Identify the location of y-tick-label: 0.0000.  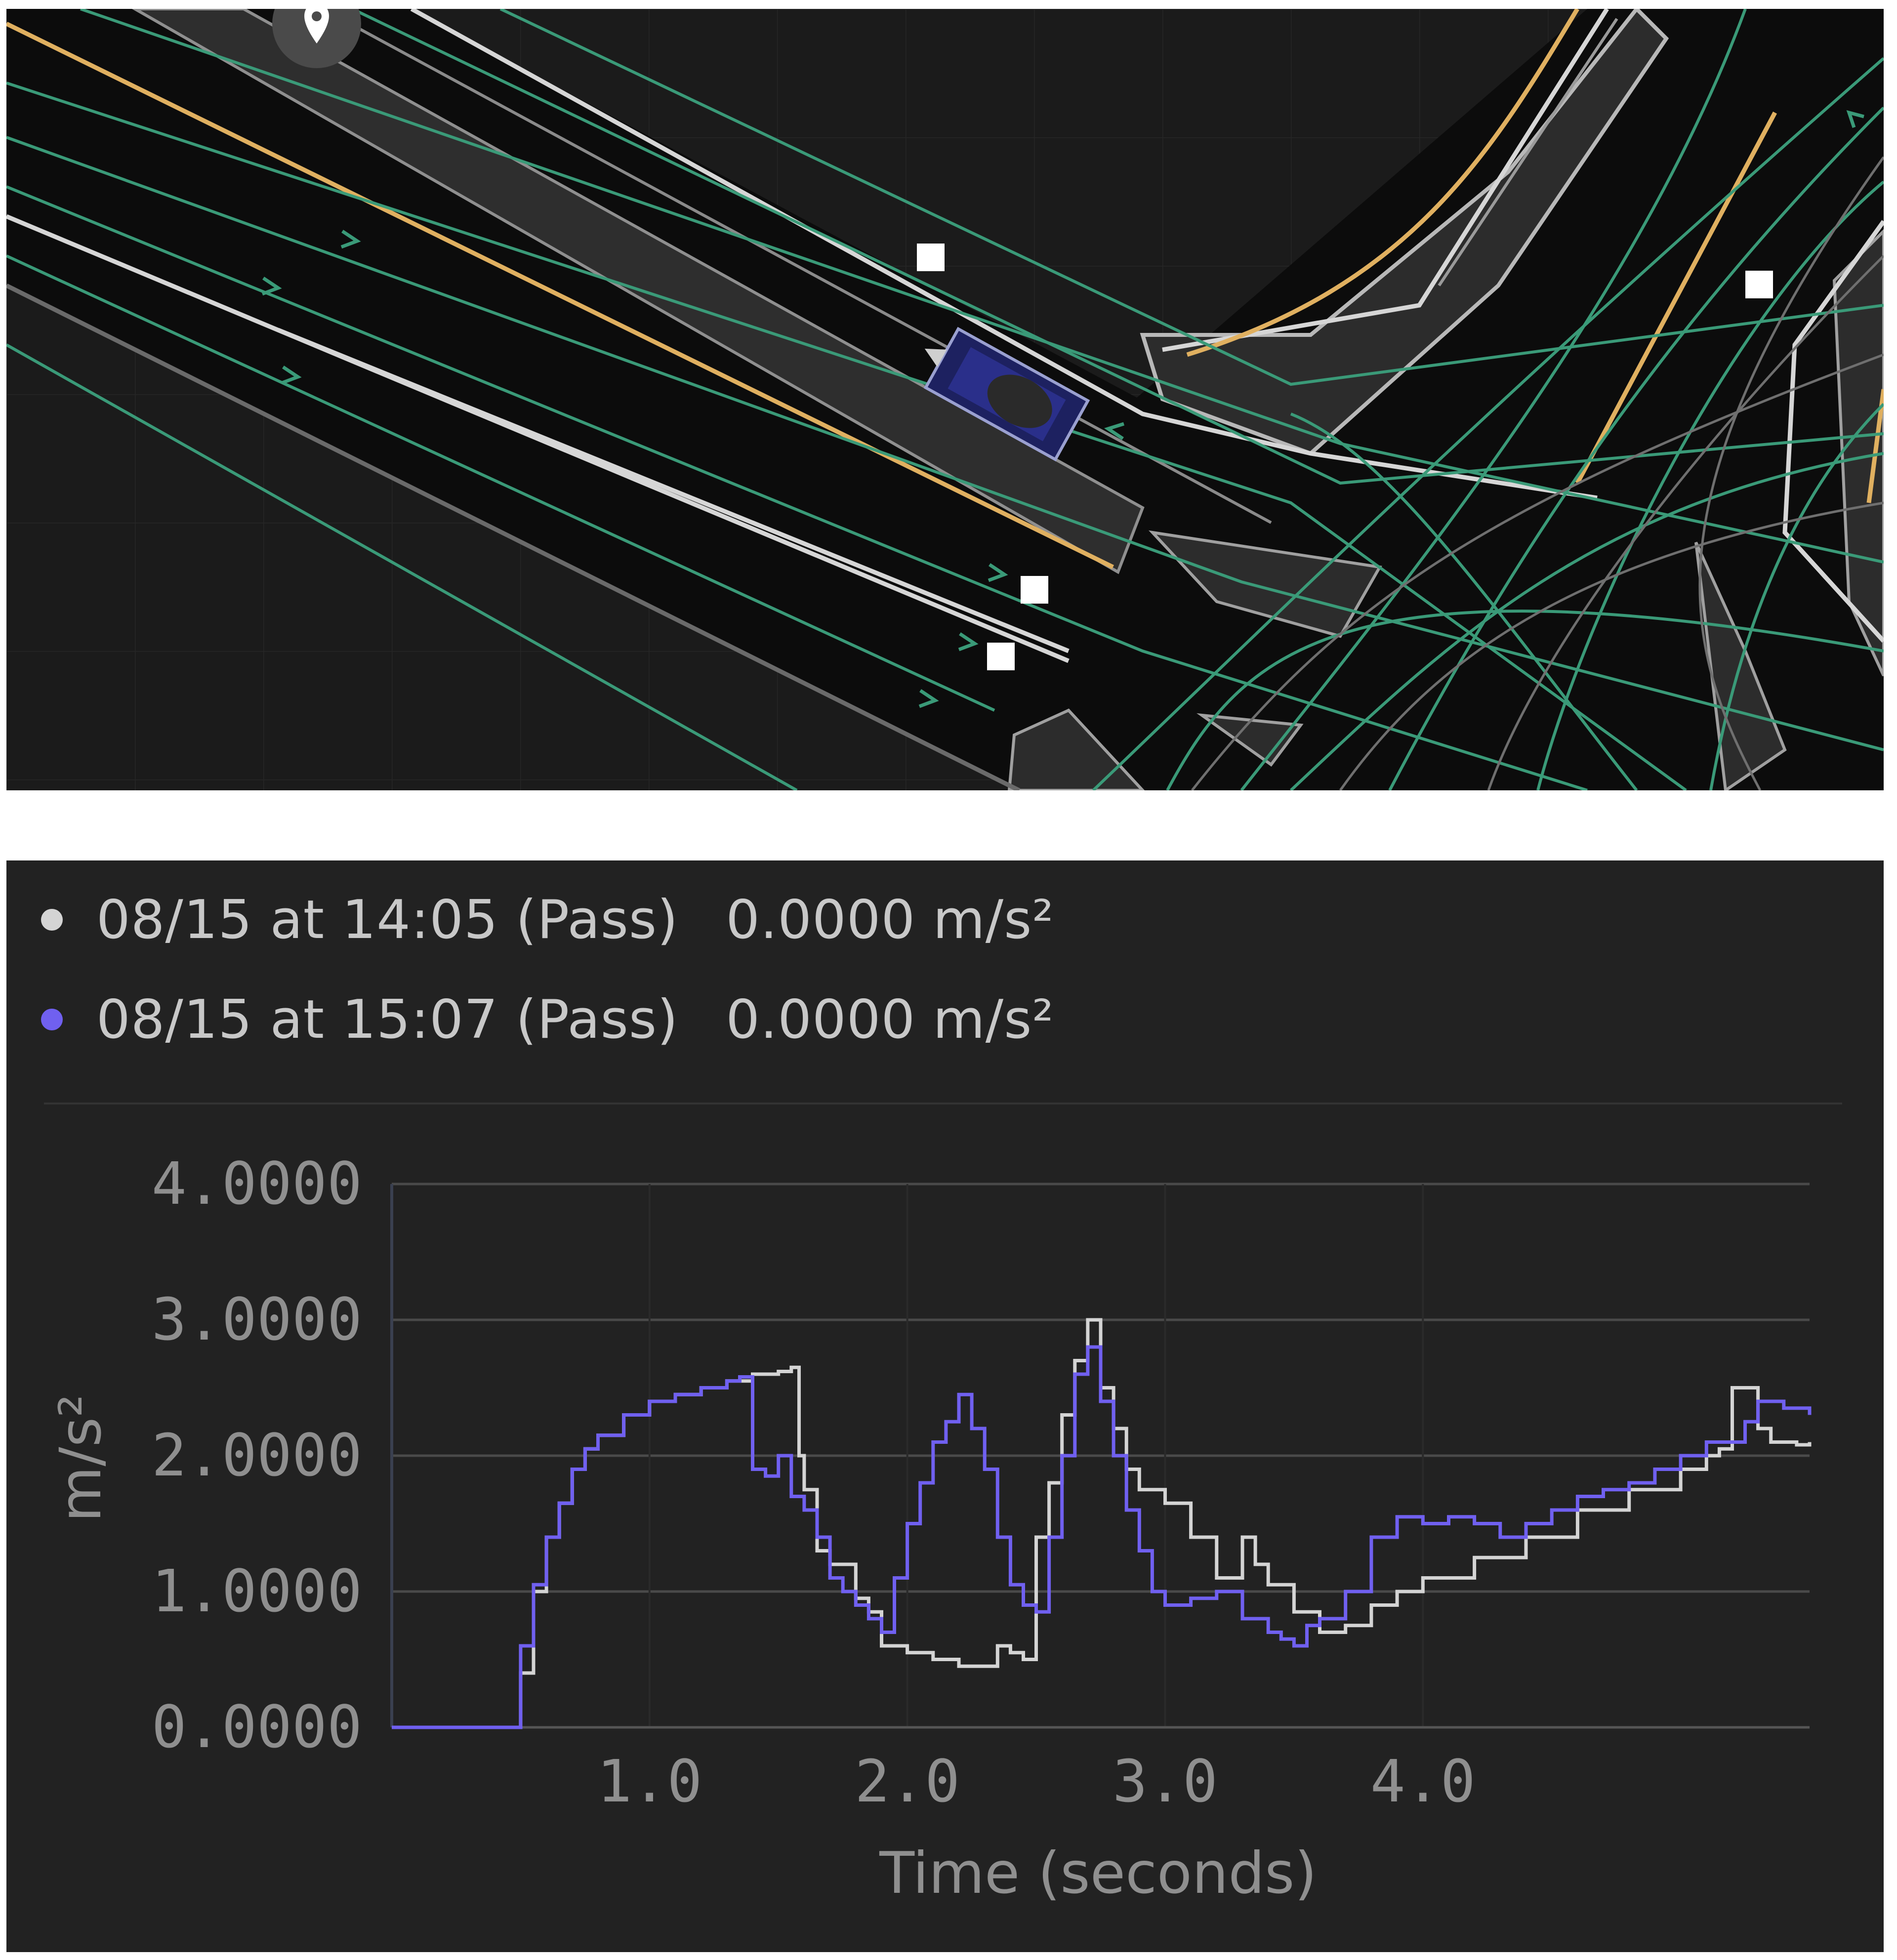
(257, 1727).